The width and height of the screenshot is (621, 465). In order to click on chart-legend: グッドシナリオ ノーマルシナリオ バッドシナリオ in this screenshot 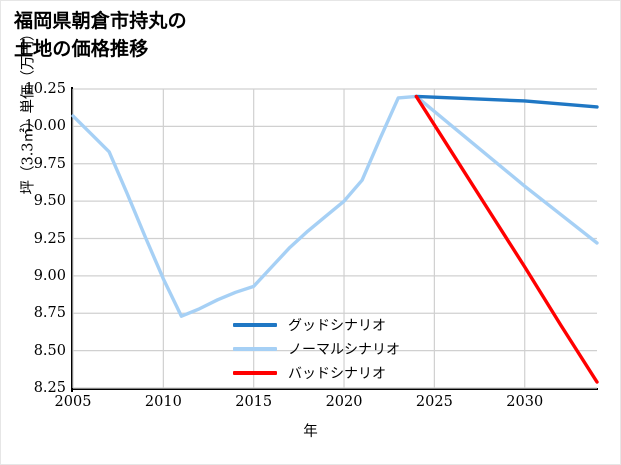, I will do `click(338, 349)`.